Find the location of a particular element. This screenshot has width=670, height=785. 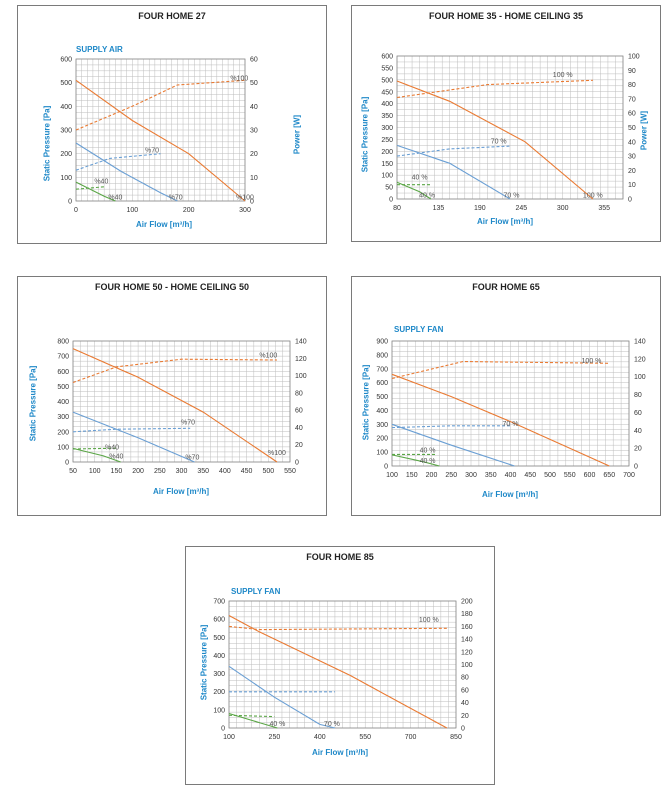

y2-tick-label: 140 is located at coordinates (467, 640).